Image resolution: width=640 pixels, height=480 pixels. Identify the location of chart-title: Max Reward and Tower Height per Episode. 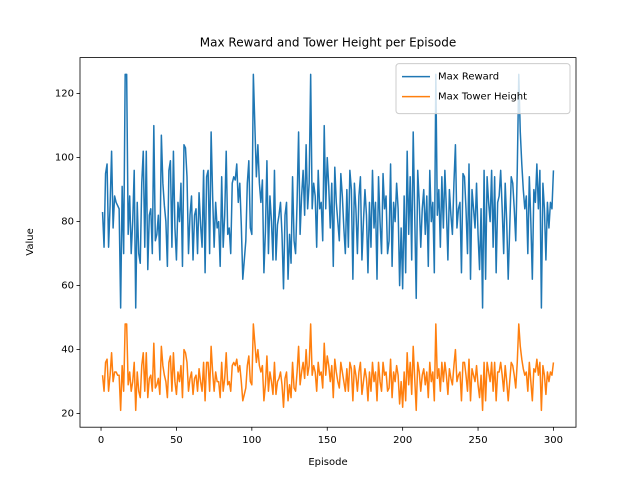
(328, 43).